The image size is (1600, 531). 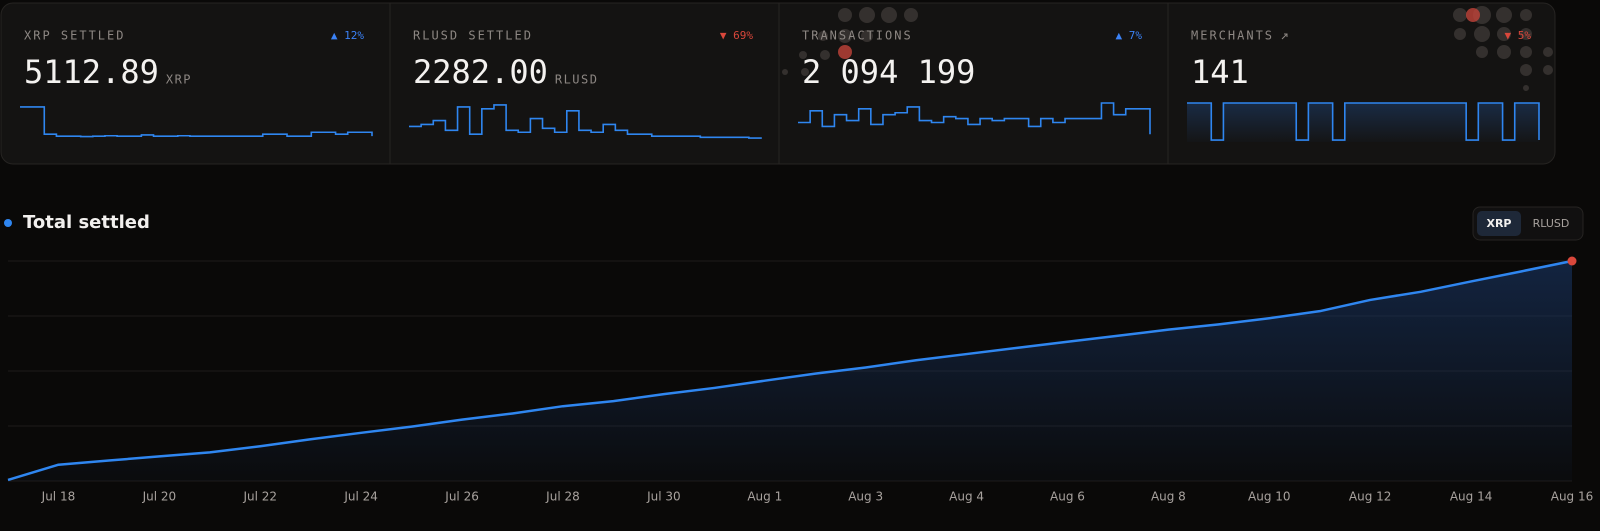 What do you see at coordinates (480, 72) in the screenshot?
I see `card-value: 2282.00` at bounding box center [480, 72].